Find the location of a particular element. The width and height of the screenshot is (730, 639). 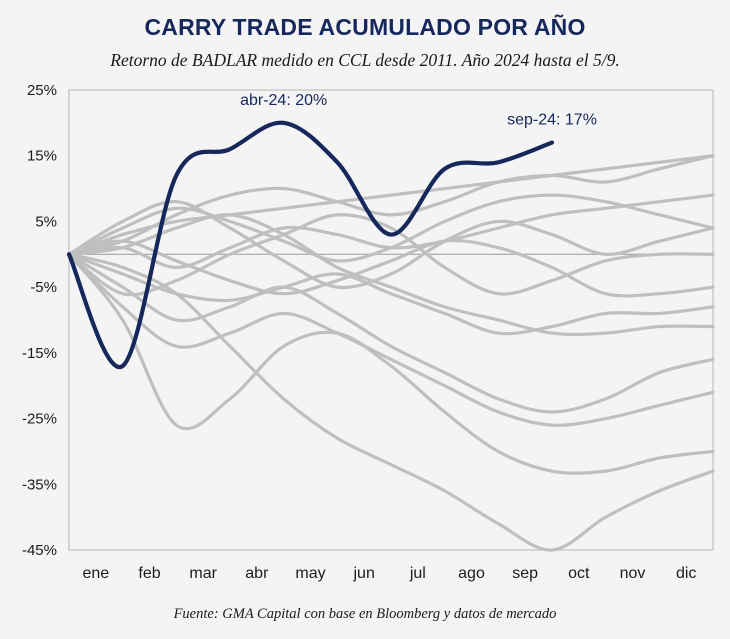

x-axis-tick-label: nov is located at coordinates (633, 573).